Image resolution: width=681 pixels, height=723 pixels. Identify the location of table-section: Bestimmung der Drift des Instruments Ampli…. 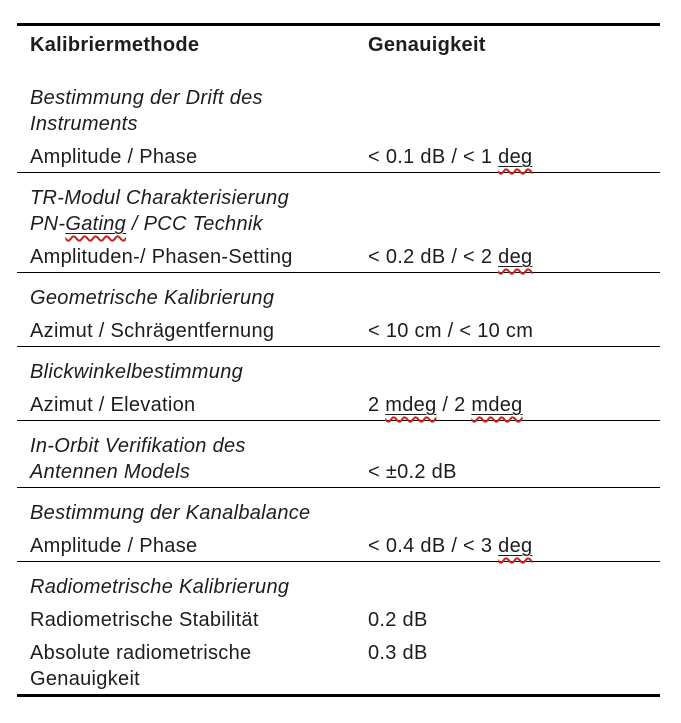
(338, 129).